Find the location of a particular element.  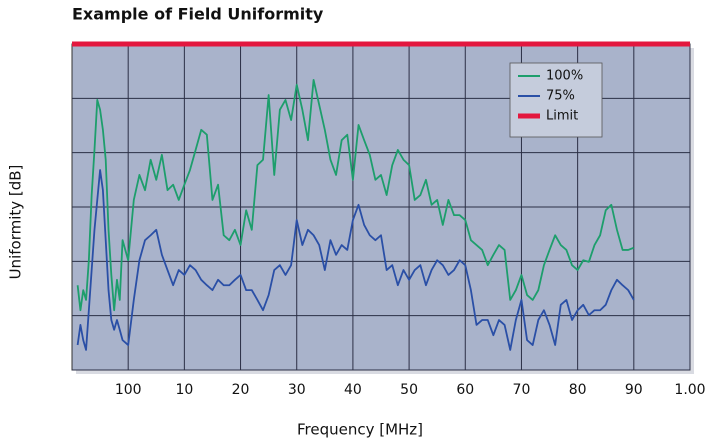

legend-label: 100% is located at coordinates (564, 76).